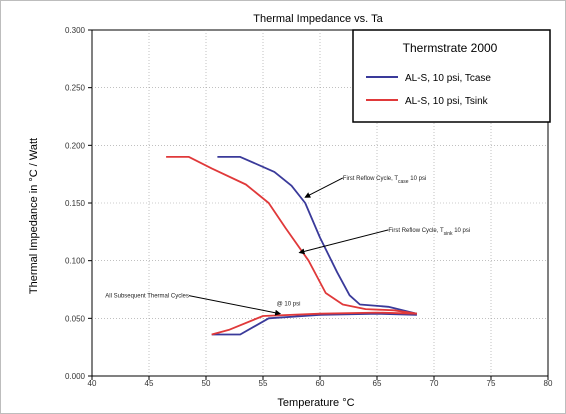 This screenshot has width=566, height=414. Describe the element at coordinates (75, 203) in the screenshot. I see `y-tick-label: 0.150` at that location.